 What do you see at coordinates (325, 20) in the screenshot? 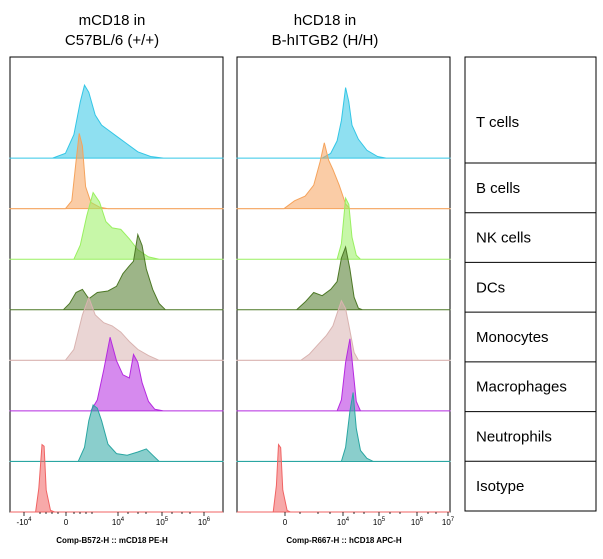
I see `panel-2-title-line-1: hCD18 in` at bounding box center [325, 20].